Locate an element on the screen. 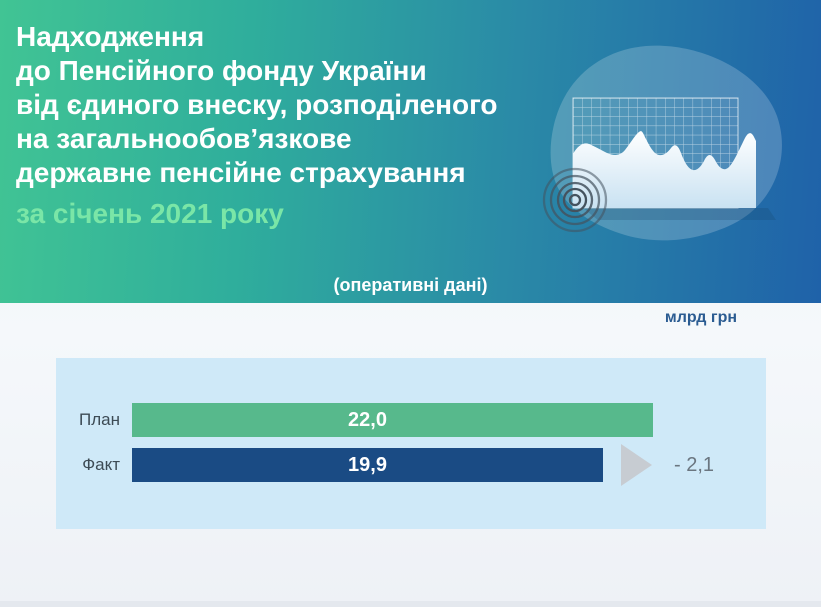 The width and height of the screenshot is (821, 607). period-subtitle: за січень 2021 року is located at coordinates (150, 213).